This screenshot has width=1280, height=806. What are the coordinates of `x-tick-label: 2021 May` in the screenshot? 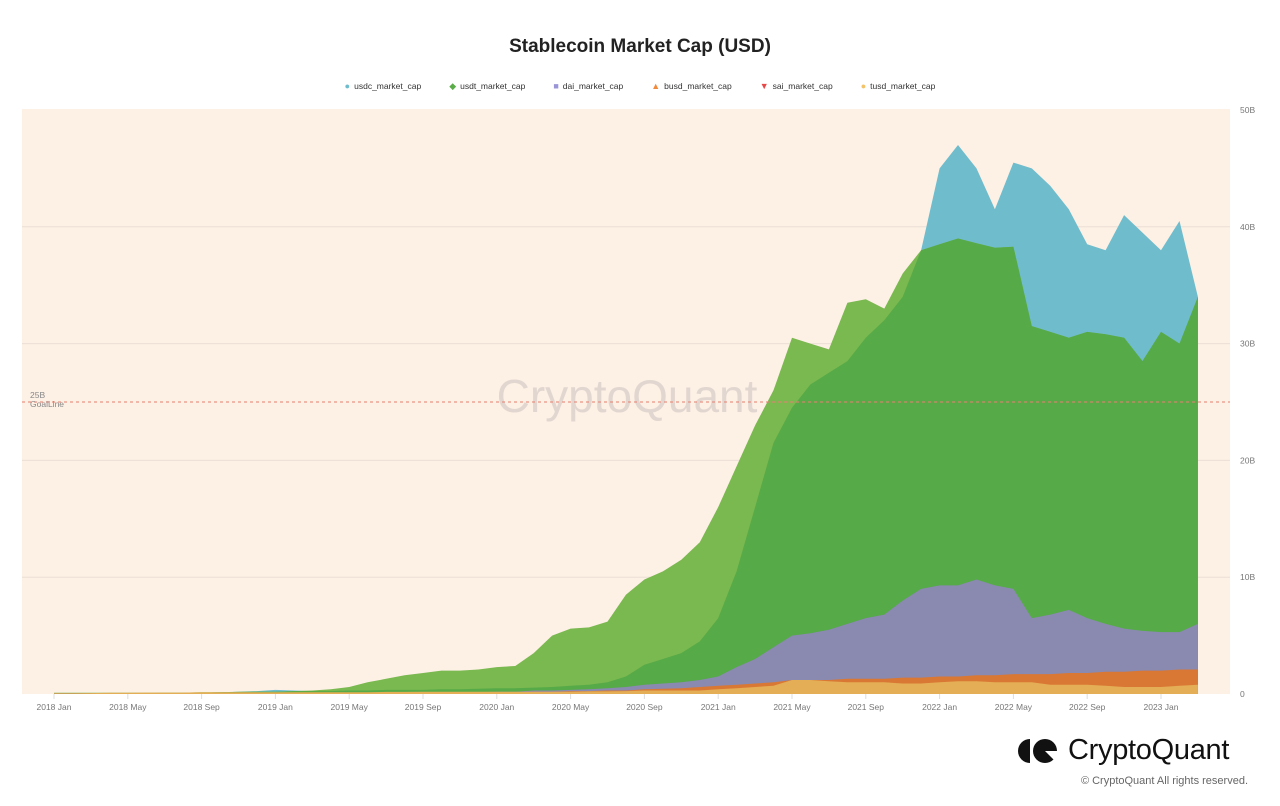 It's located at (792, 707).